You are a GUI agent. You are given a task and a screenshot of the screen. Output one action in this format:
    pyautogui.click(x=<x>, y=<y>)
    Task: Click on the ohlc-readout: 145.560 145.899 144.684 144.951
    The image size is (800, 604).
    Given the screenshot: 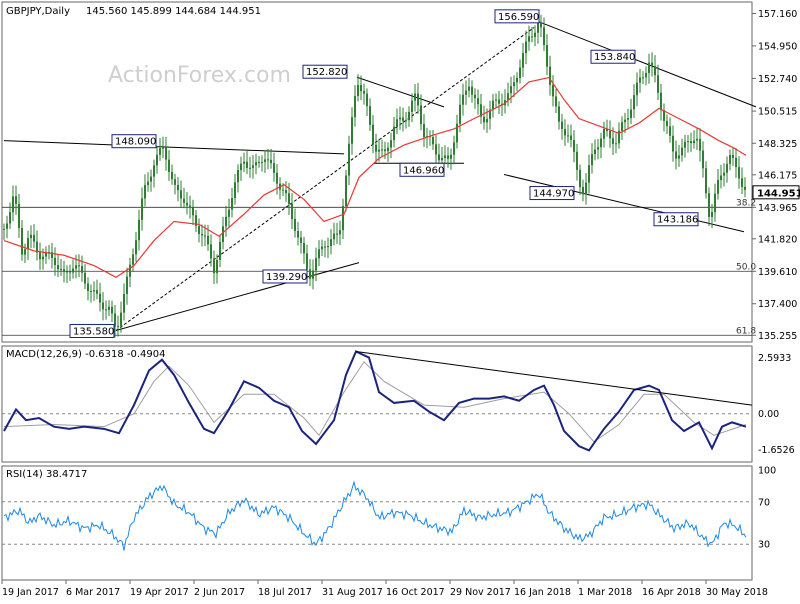 What is the action you would take?
    pyautogui.click(x=173, y=11)
    